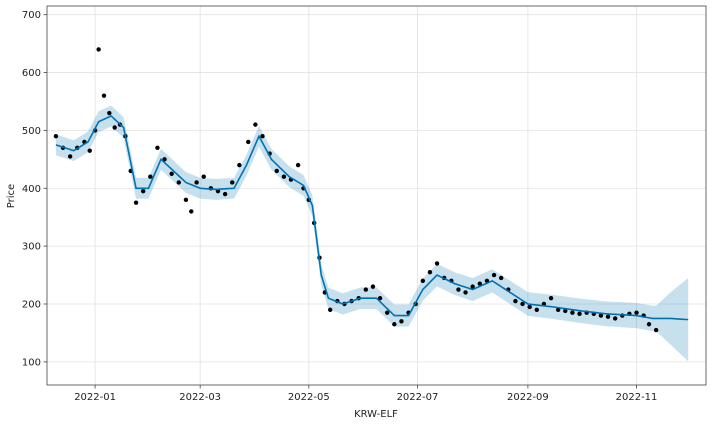 The image size is (712, 424). I want to click on x-tick-label: 2022-07, so click(418, 397).